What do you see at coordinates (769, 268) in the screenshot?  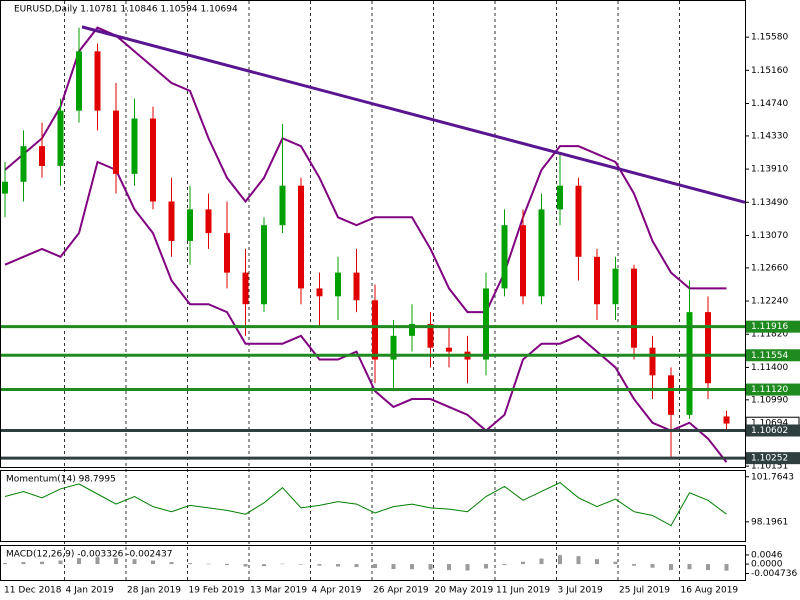 I see `y-tick-label: 1.12660` at bounding box center [769, 268].